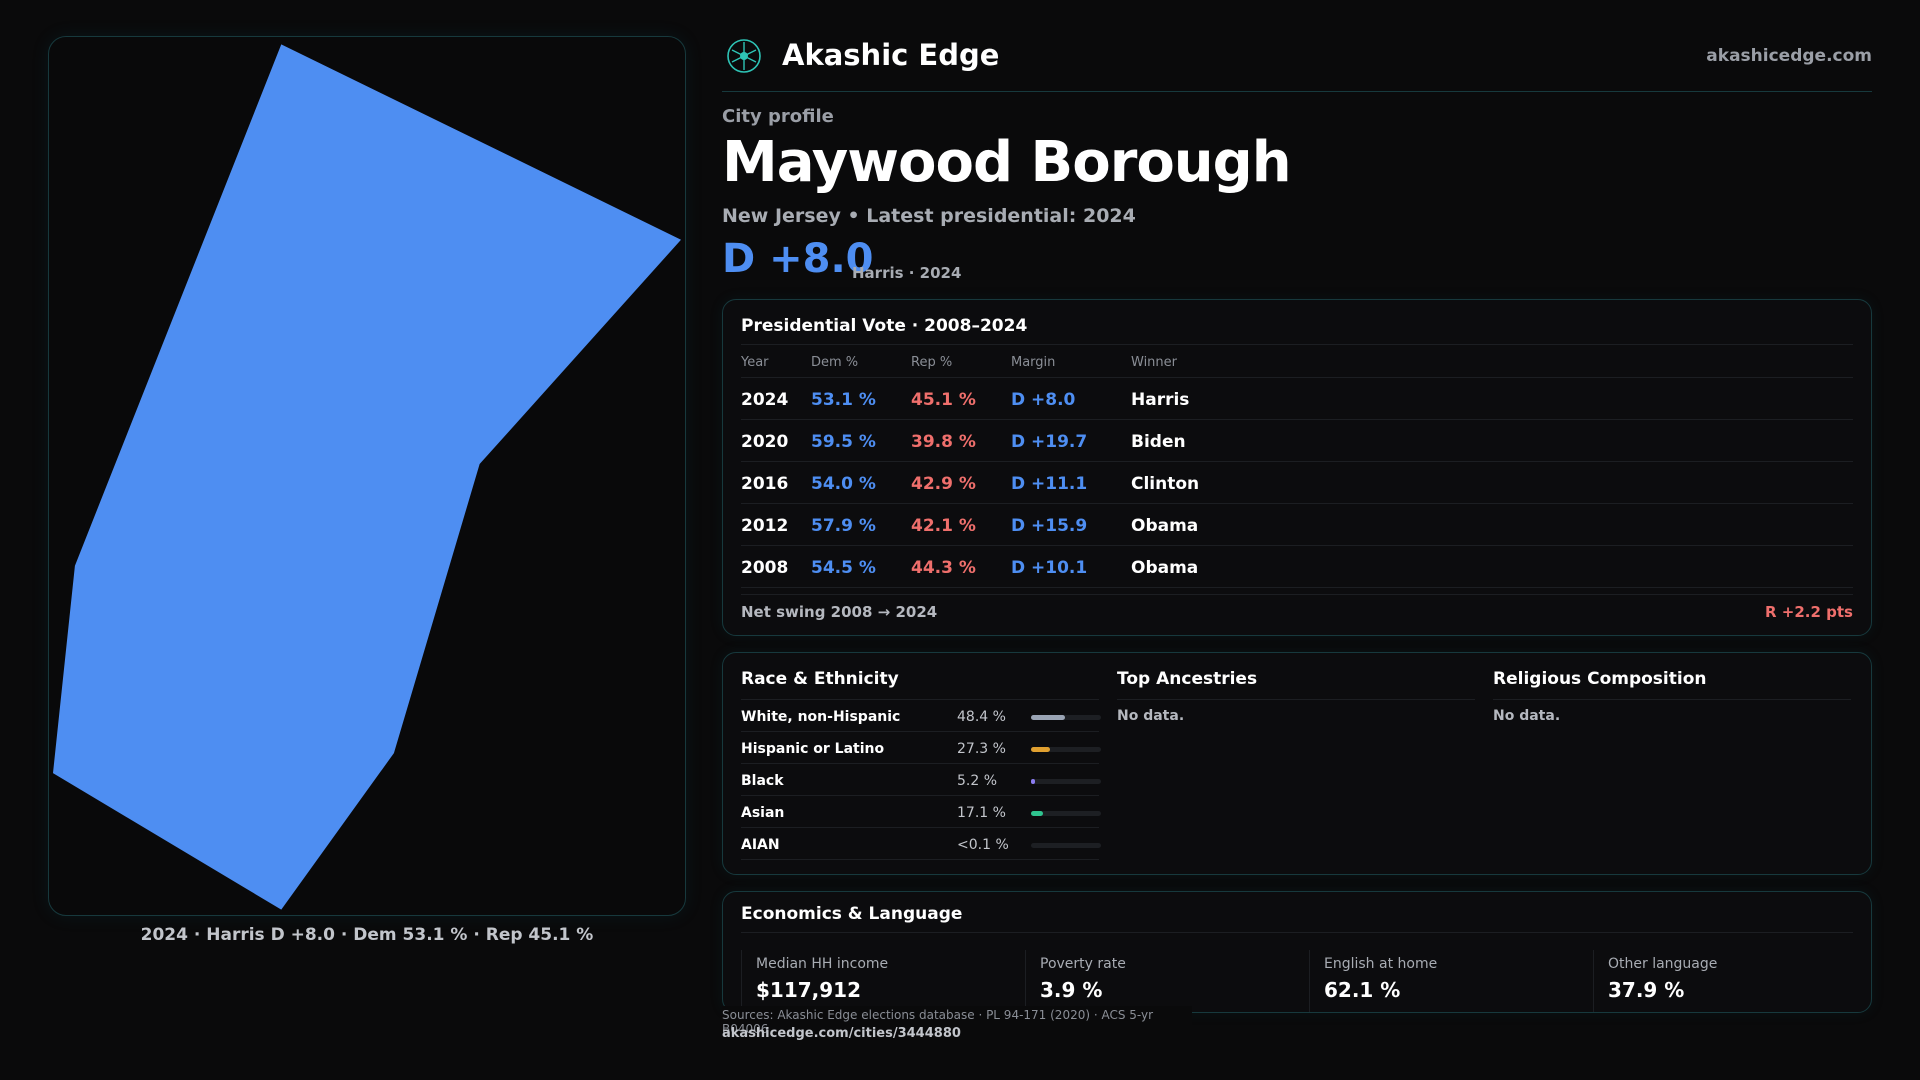 This screenshot has height=1080, width=1920. I want to click on cell-year: 2012, so click(765, 526).